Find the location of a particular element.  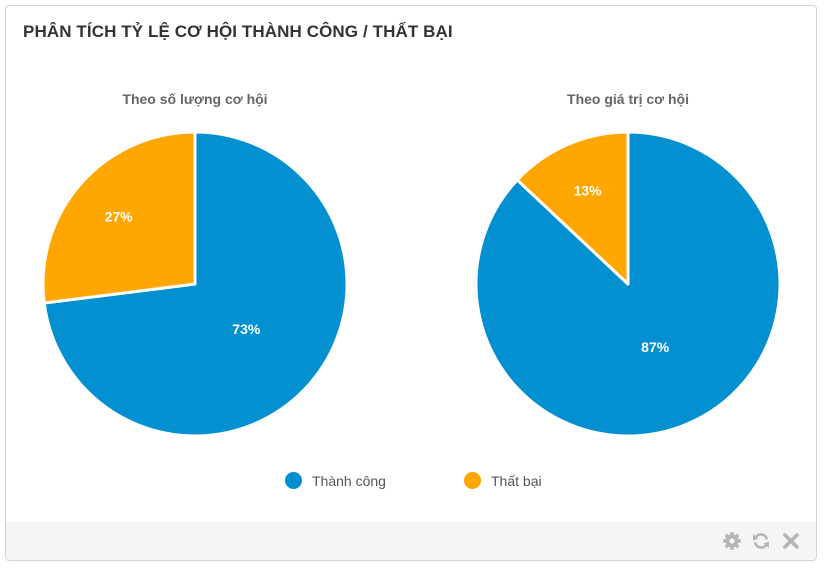

legend-item-success: Thành công is located at coordinates (335, 480).